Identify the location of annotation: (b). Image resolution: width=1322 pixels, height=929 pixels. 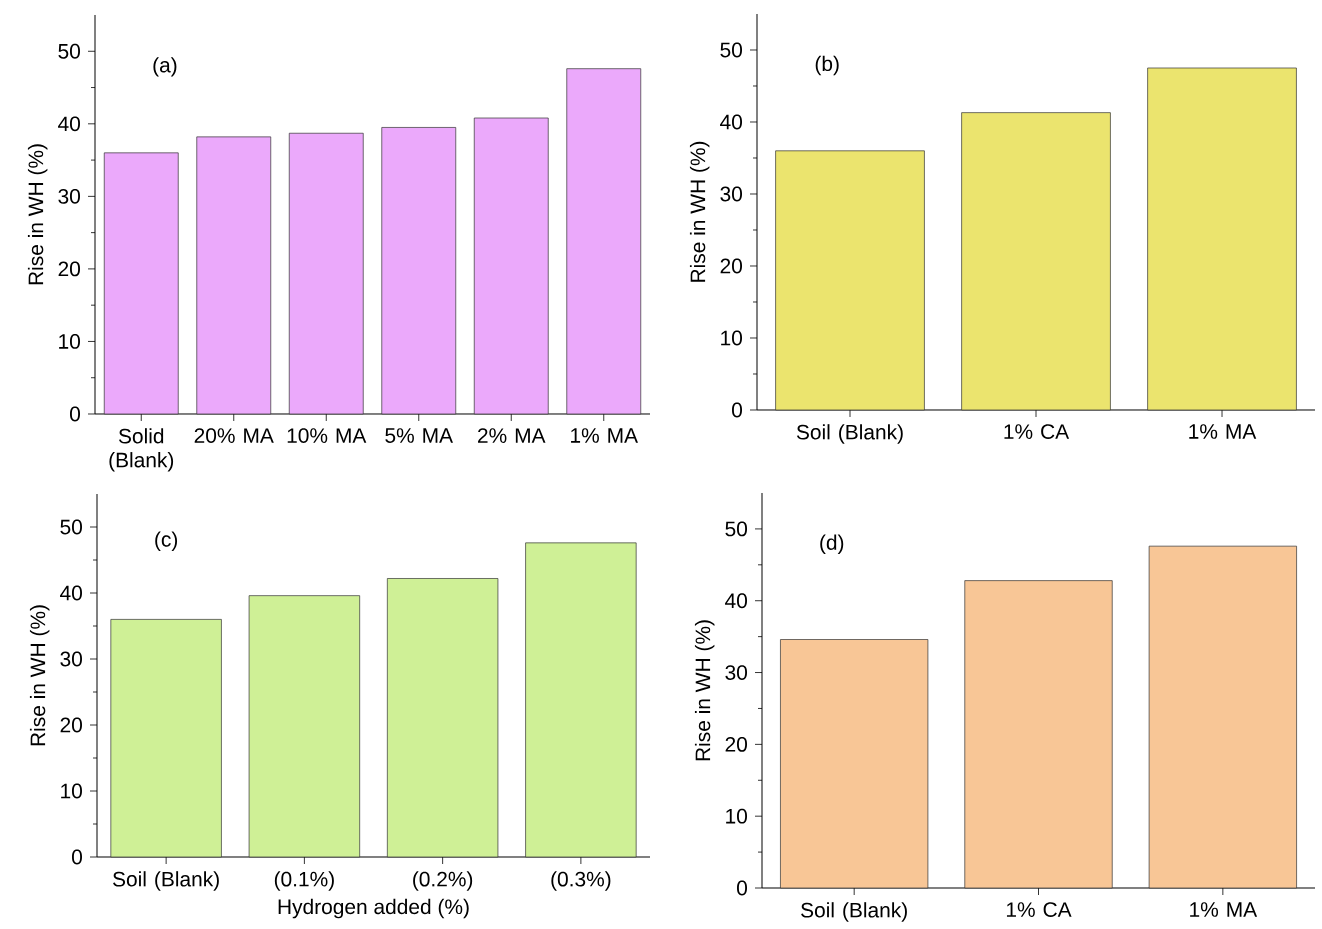
(827, 65).